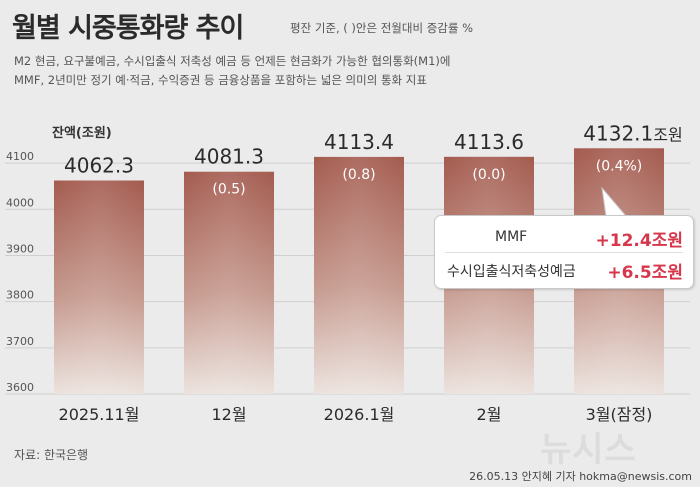 This screenshot has width=700, height=487. I want to click on bar-value-label: 4081.3, so click(229, 157).